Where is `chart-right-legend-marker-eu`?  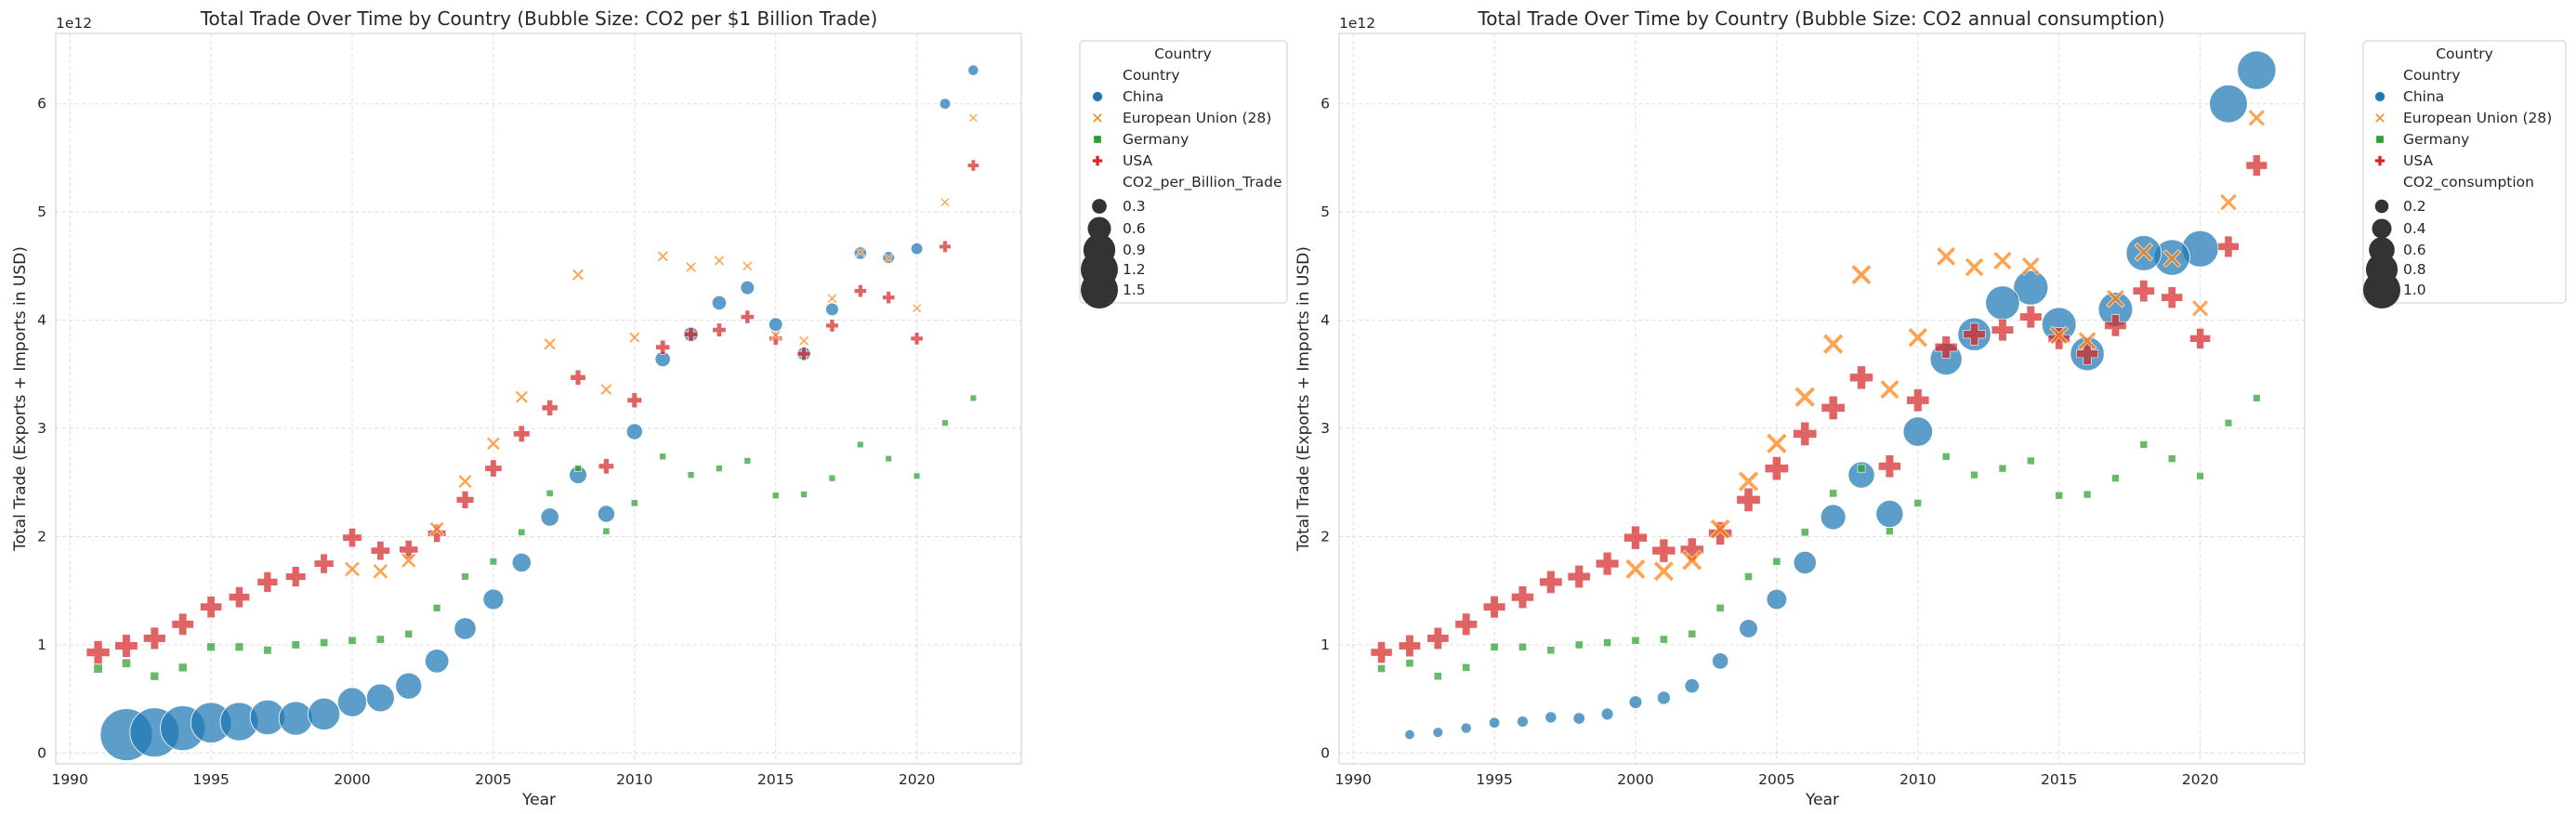
chart-right-legend-marker-eu is located at coordinates (2379, 118).